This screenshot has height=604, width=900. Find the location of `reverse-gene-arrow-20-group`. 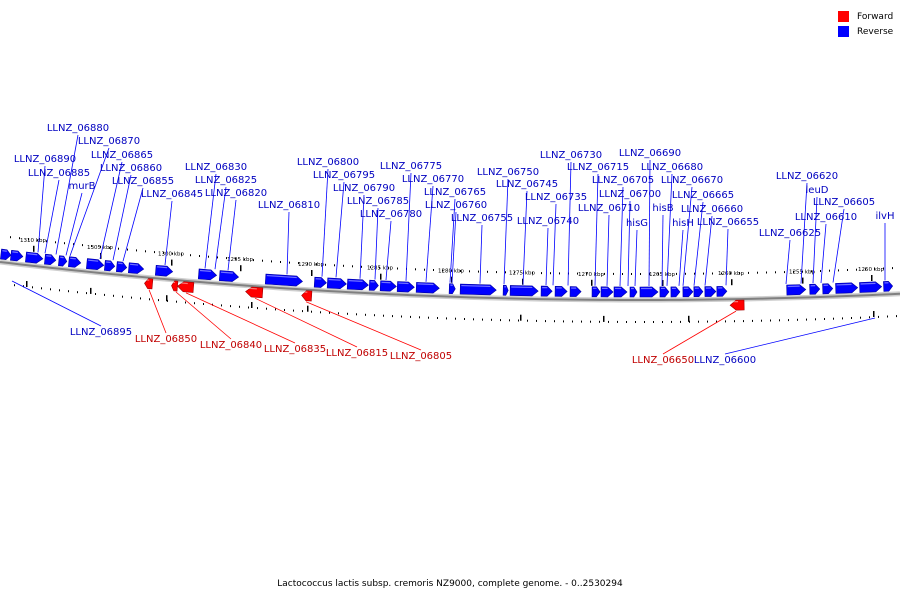

reverse-gene-arrow-20-group is located at coordinates (427, 287).